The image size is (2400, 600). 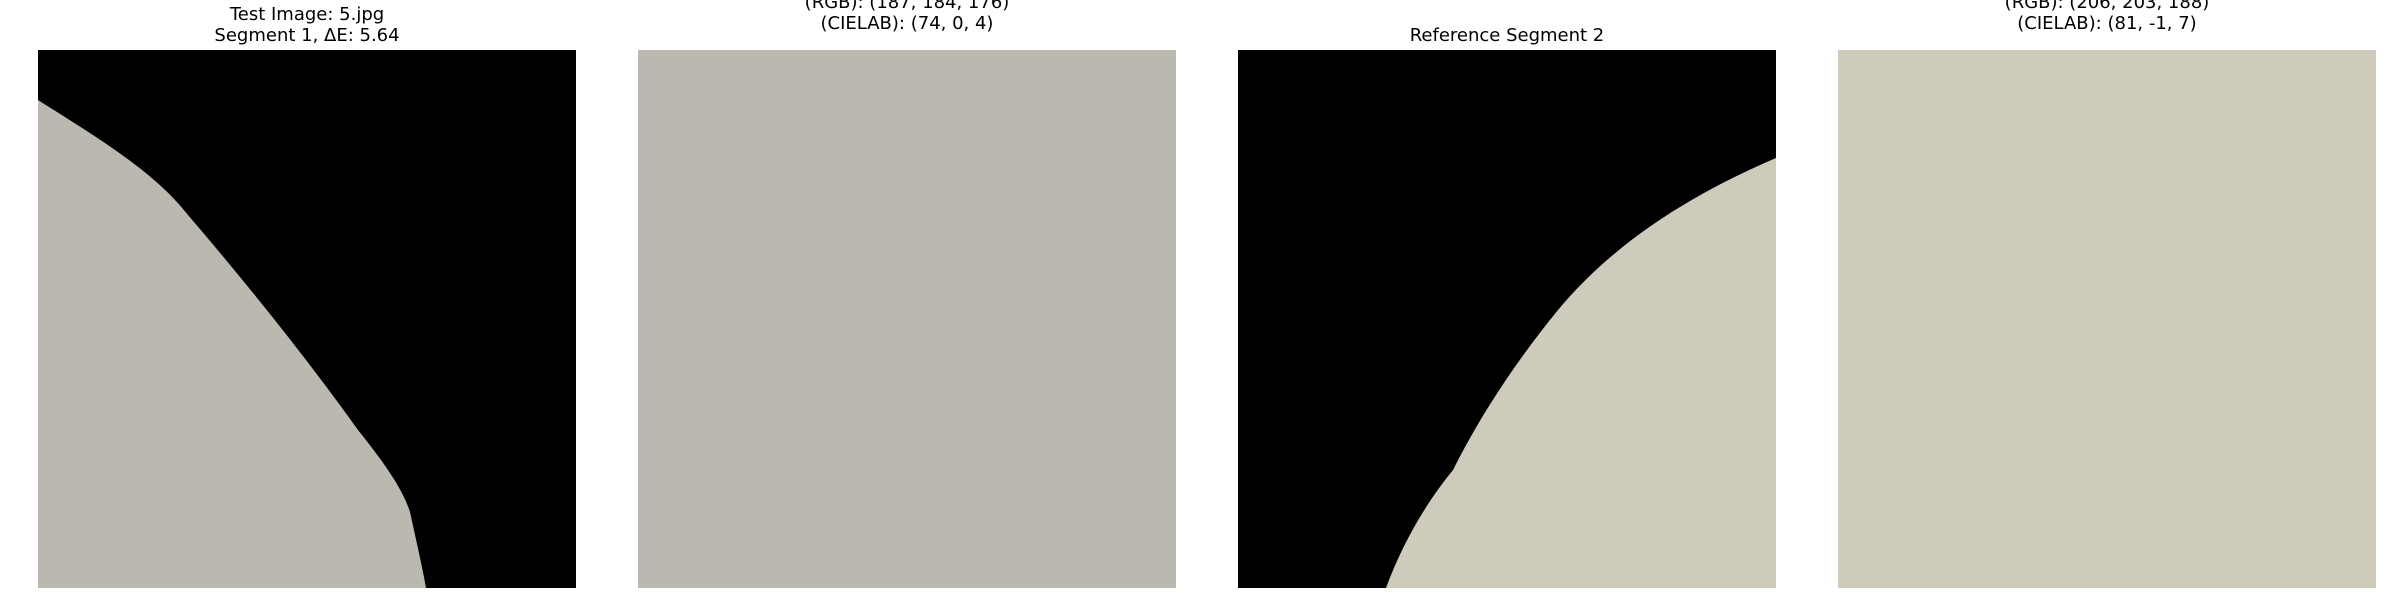 What do you see at coordinates (307, 14) in the screenshot?
I see `title-line: Test Image: 5.jpg` at bounding box center [307, 14].